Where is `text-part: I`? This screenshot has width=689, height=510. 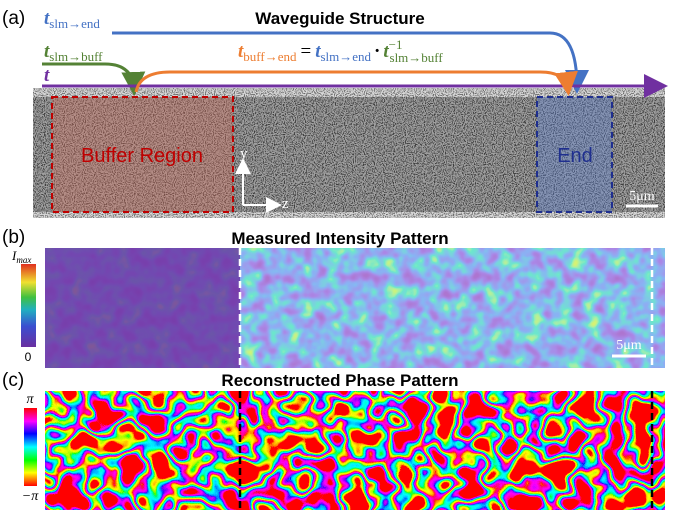 text-part: I is located at coordinates (14, 255).